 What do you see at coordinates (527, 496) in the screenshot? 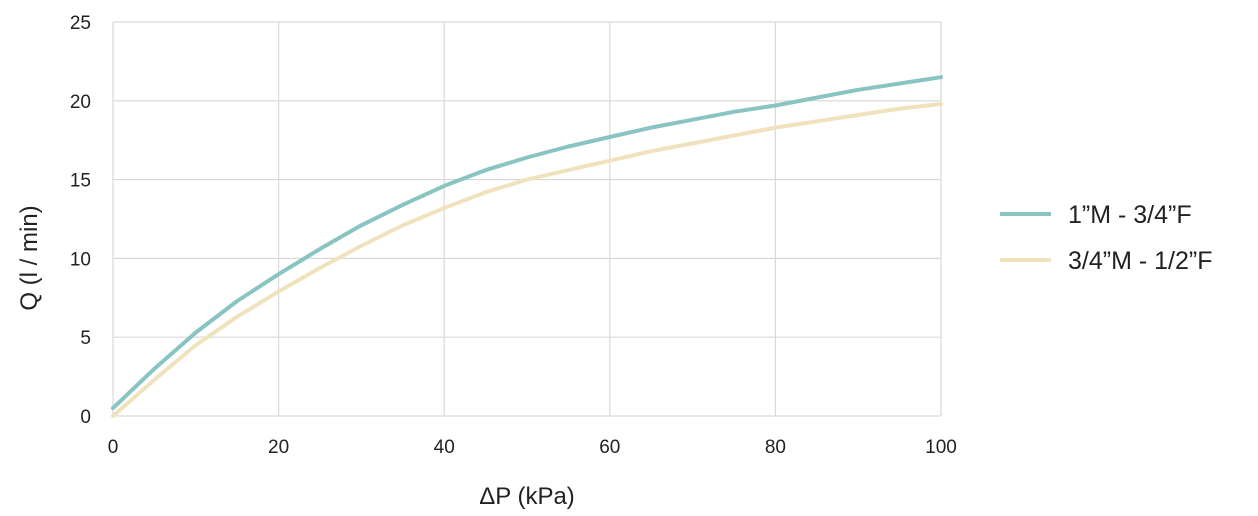
I see `x-axis-title: ΔP (kPa)` at bounding box center [527, 496].